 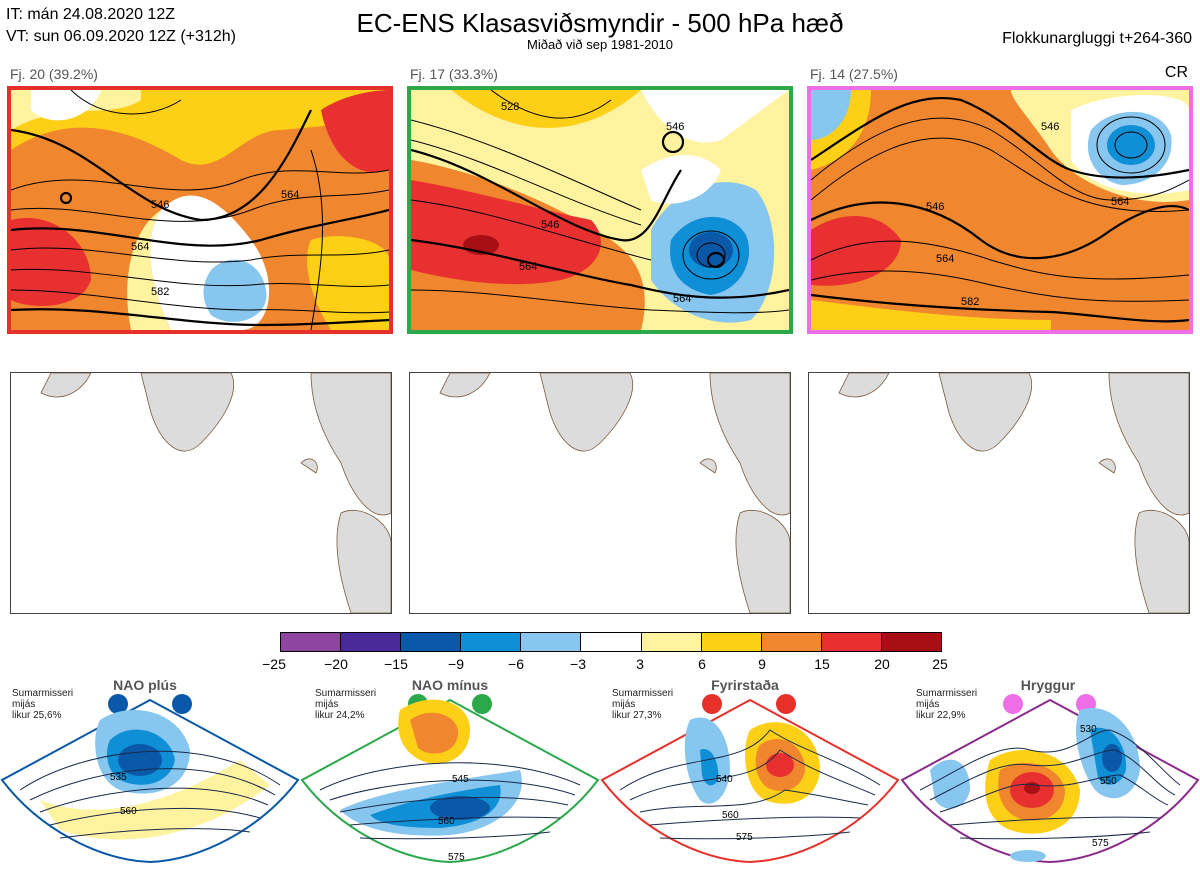 I want to click on regime-3-map: 540 560 575, so click(x=750, y=781).